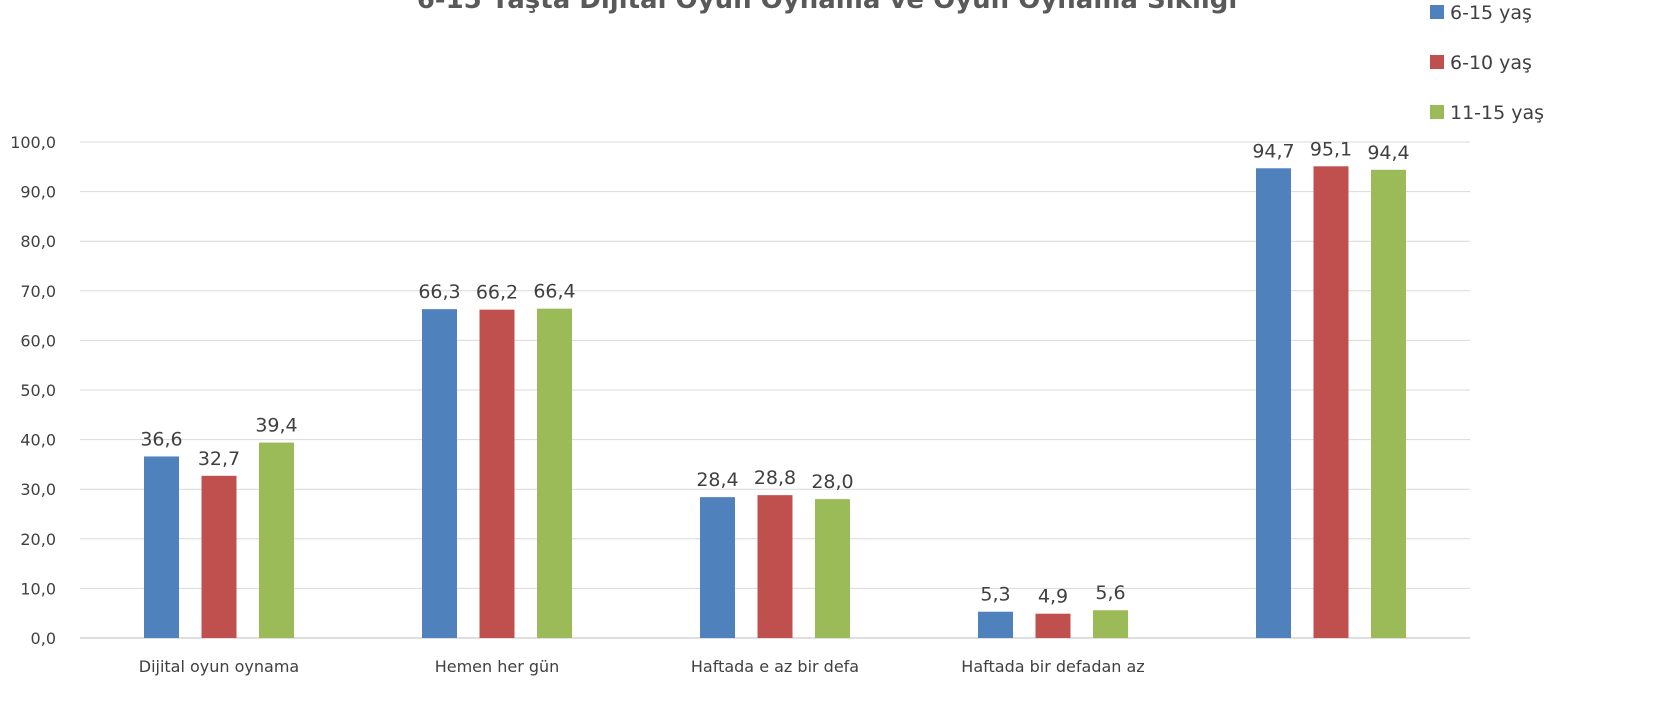 This screenshot has height=718, width=1654. What do you see at coordinates (1052, 666) in the screenshot?
I see `x-category-label: Haftada bir defadan az` at bounding box center [1052, 666].